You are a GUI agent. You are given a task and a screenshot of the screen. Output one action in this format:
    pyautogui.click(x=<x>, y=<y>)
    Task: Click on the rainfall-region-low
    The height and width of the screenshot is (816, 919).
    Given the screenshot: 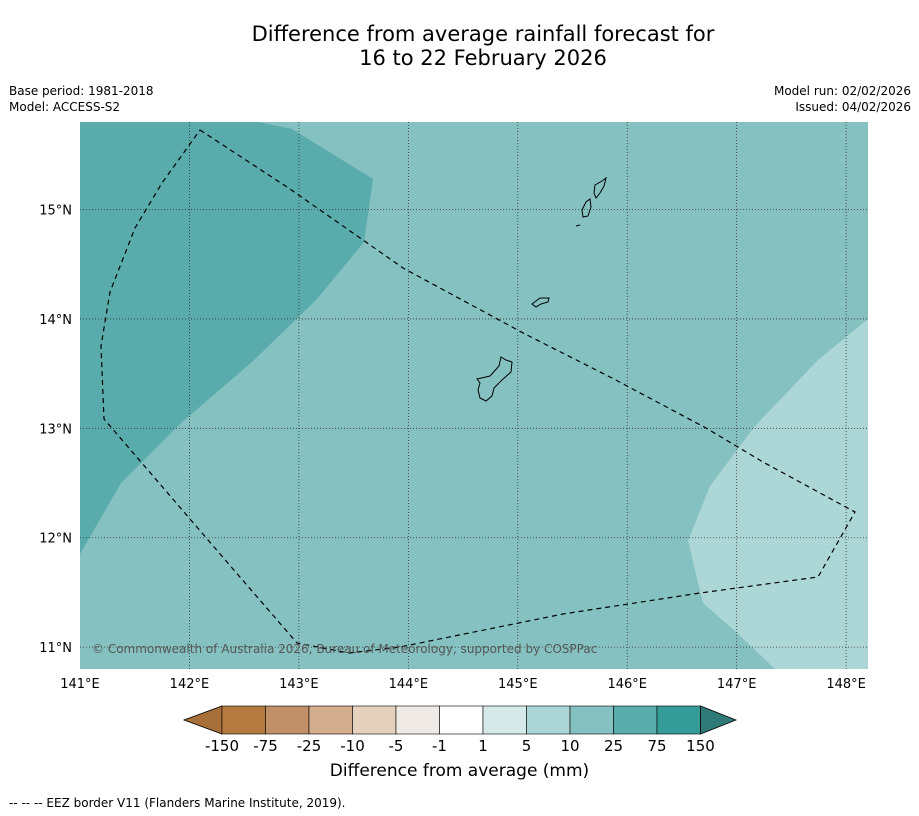 What is the action you would take?
    pyautogui.click(x=778, y=494)
    